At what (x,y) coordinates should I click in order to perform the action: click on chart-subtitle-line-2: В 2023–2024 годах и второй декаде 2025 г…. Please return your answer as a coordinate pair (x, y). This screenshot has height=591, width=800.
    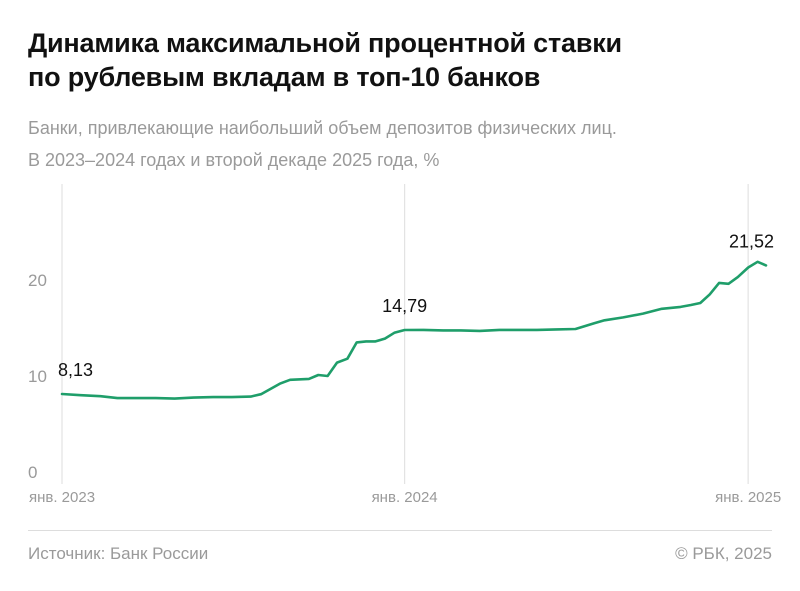
    Looking at the image, I should click on (234, 160).